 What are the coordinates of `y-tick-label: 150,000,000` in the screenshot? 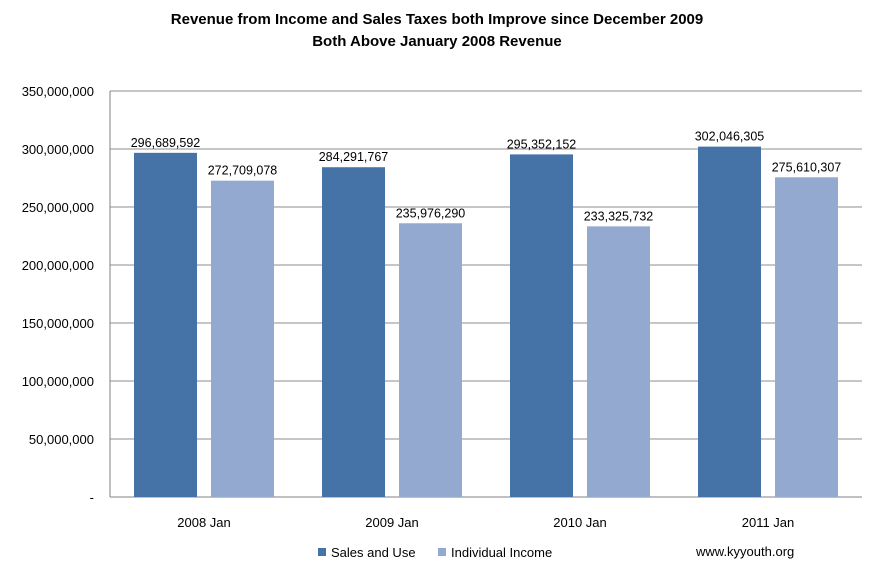 It's located at (58, 323).